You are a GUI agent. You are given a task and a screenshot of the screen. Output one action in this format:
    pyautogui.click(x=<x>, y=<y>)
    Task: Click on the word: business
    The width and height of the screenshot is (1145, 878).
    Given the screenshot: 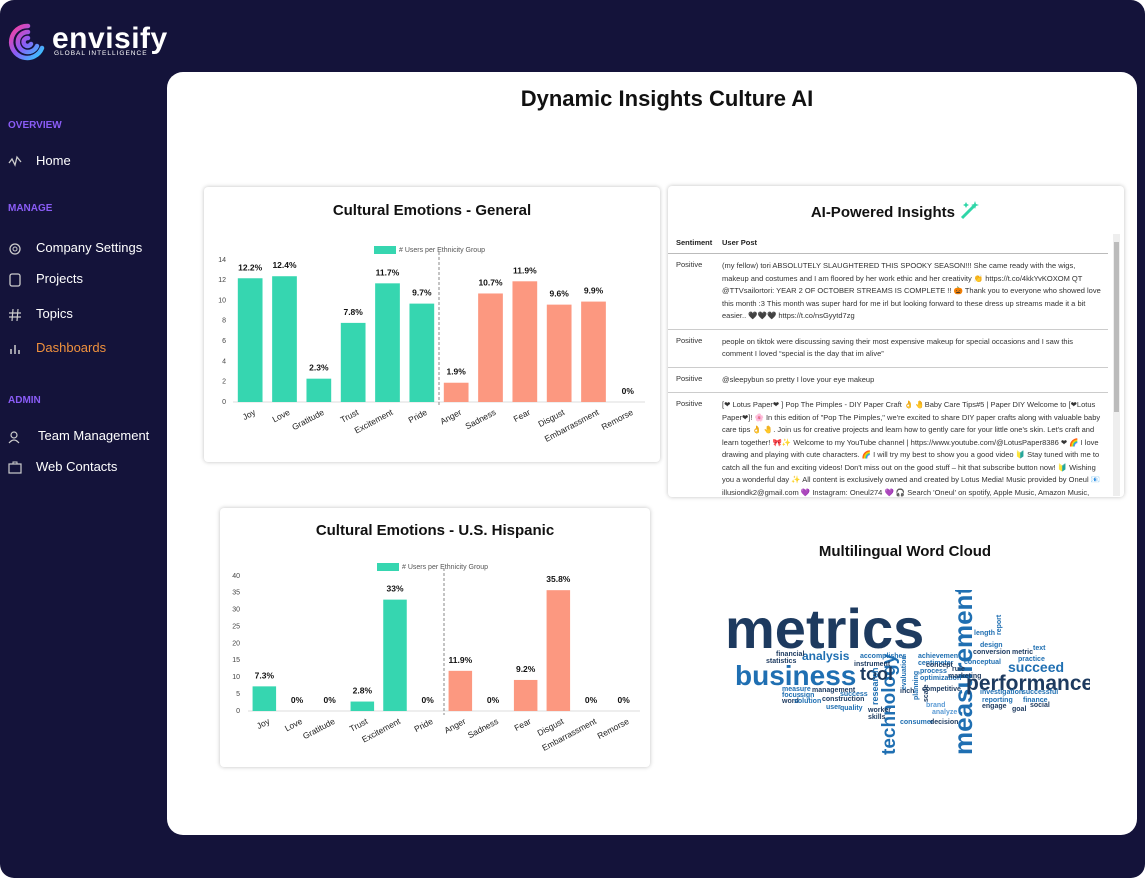 What is the action you would take?
    pyautogui.click(x=795, y=675)
    